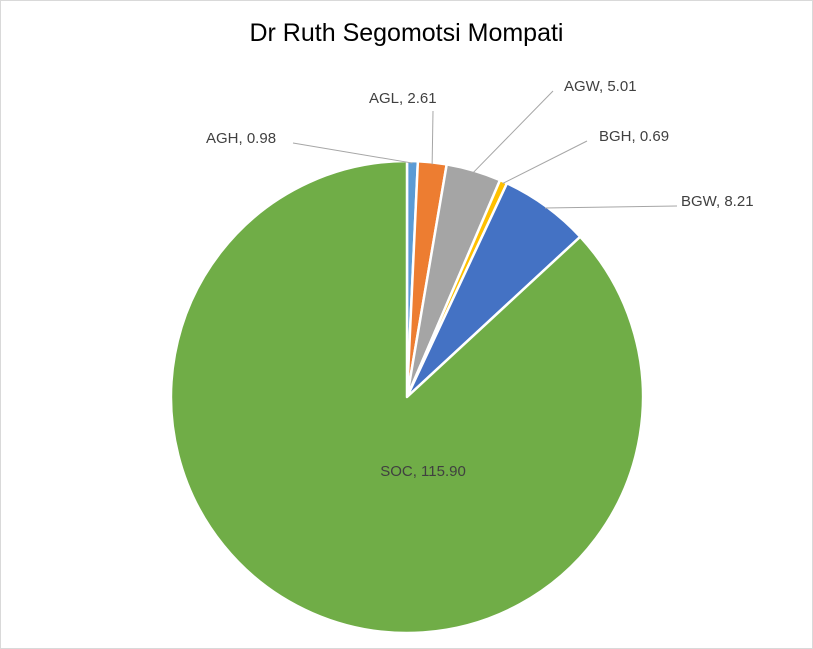 This screenshot has width=813, height=649. What do you see at coordinates (545, 162) in the screenshot?
I see `leader-line-bgh` at bounding box center [545, 162].